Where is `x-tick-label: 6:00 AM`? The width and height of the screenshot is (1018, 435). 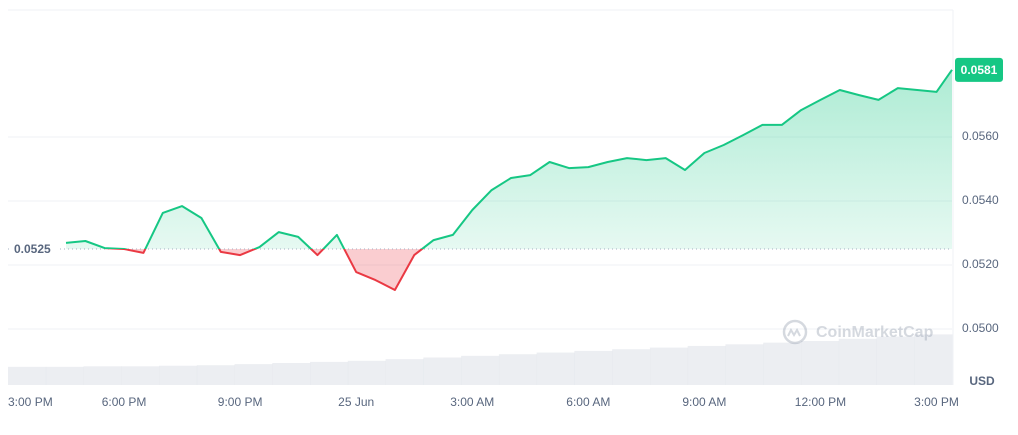
x-tick-label: 6:00 AM is located at coordinates (588, 402).